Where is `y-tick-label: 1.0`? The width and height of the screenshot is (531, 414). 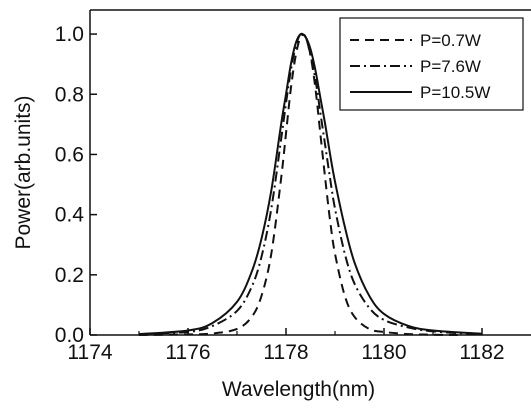
y-tick-label: 1.0 is located at coordinates (69, 34).